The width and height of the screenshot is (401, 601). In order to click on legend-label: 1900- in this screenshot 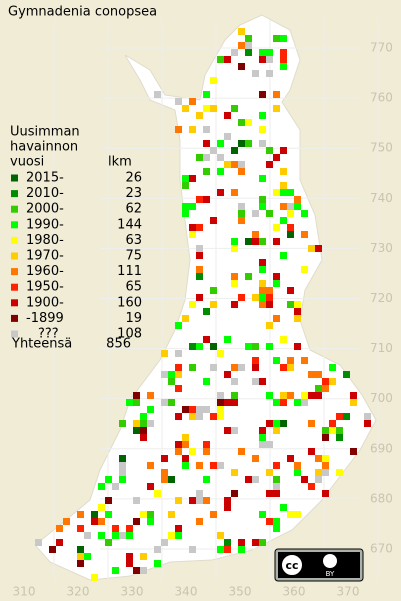, I will do `click(45, 302)`.